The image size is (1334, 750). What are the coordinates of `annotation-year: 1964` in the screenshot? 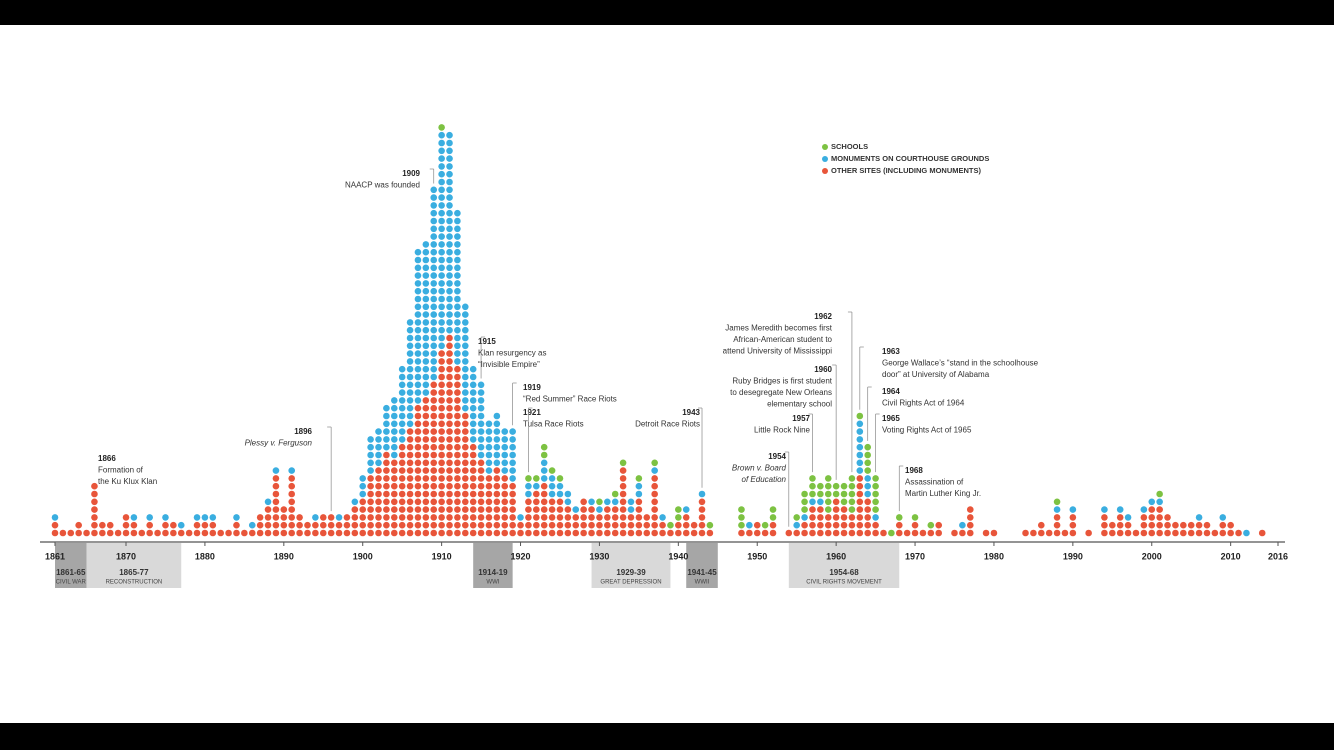 It's located at (891, 391).